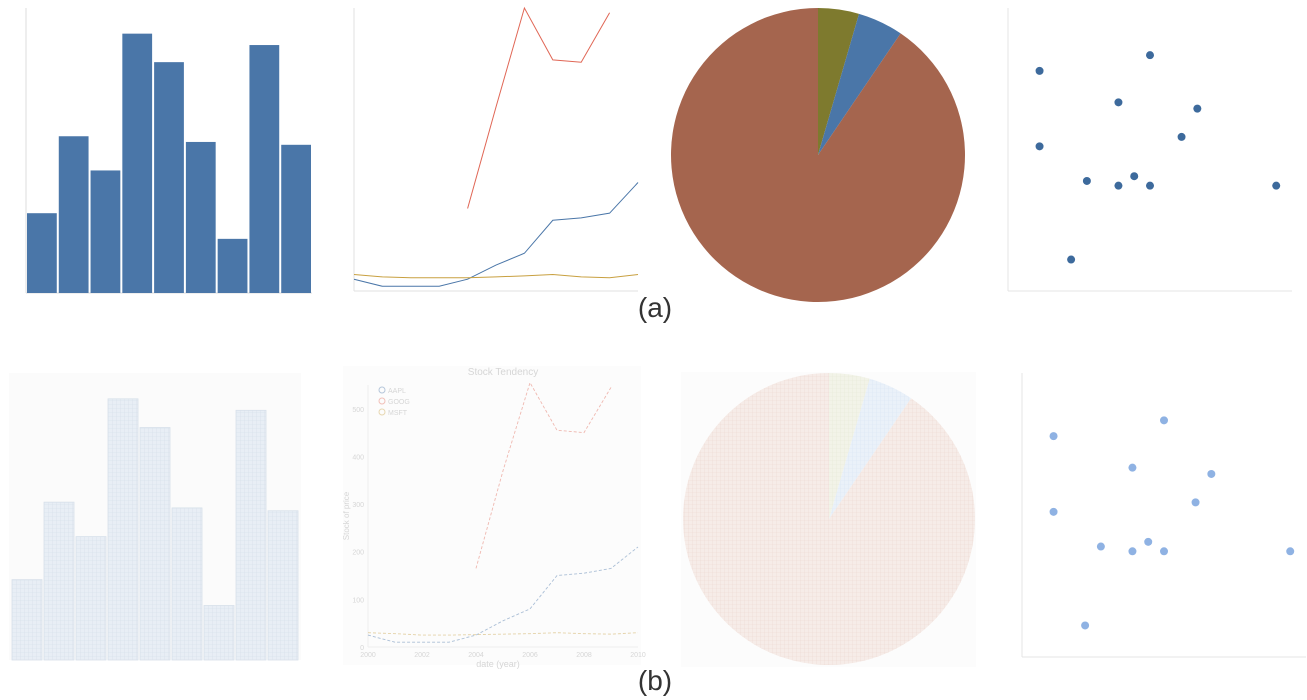 This screenshot has height=700, width=1307. What do you see at coordinates (1163, 515) in the screenshot?
I see `scatter-chart-b` at bounding box center [1163, 515].